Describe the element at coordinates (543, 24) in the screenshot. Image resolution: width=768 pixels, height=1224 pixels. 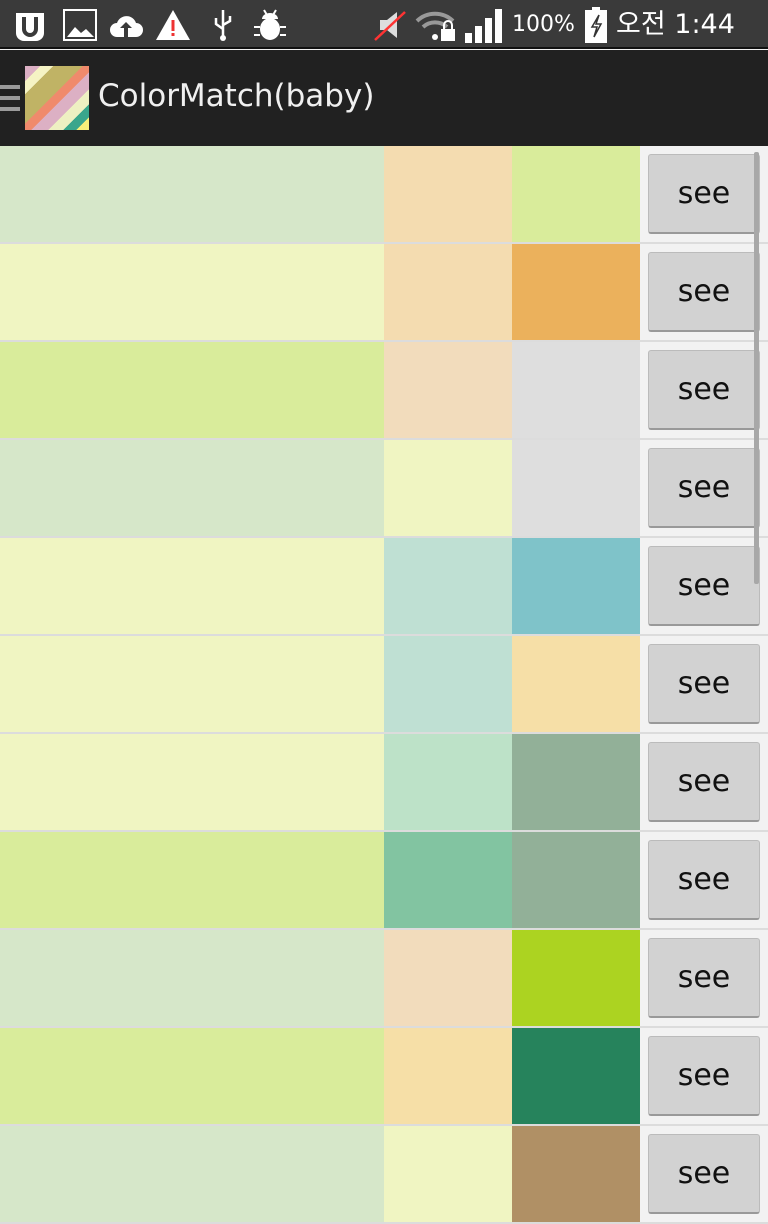
I see `battery-level: 100%` at that location.